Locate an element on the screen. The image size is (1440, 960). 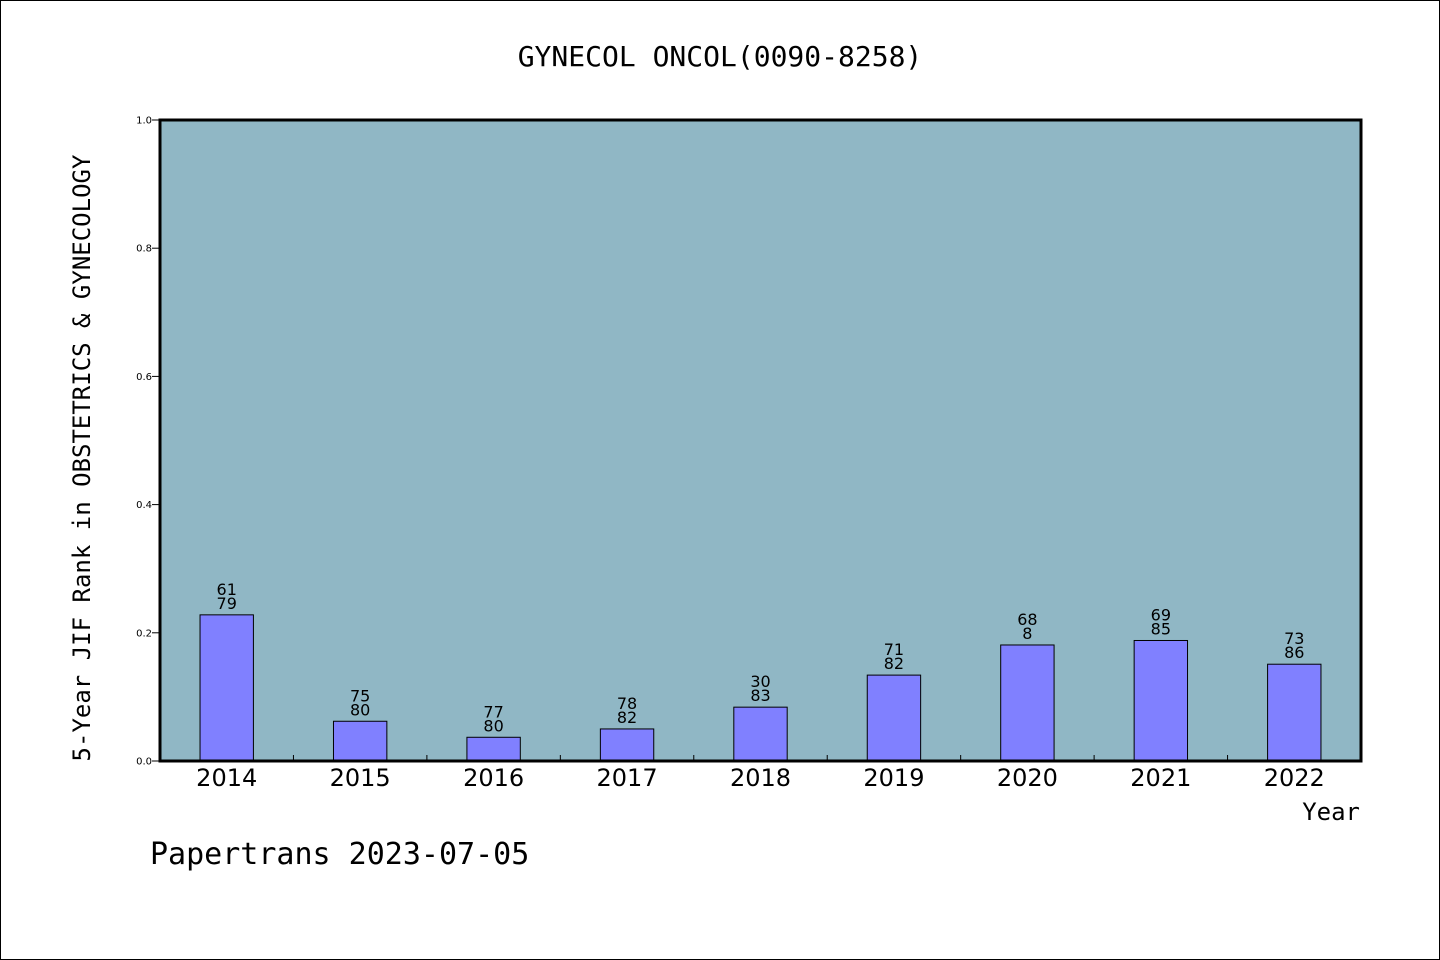
bar-label-rank: 71 is located at coordinates (894, 649).